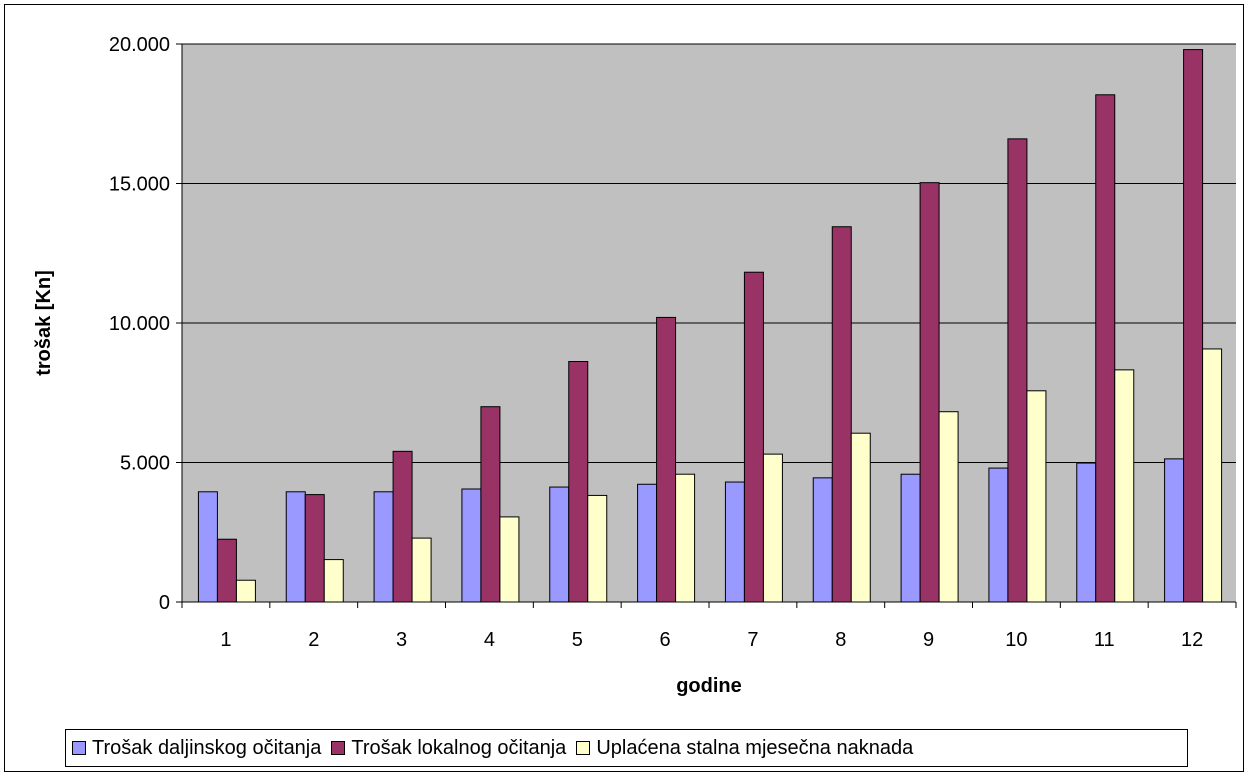 The width and height of the screenshot is (1250, 778). I want to click on x-tick-label: 10, so click(1016, 640).